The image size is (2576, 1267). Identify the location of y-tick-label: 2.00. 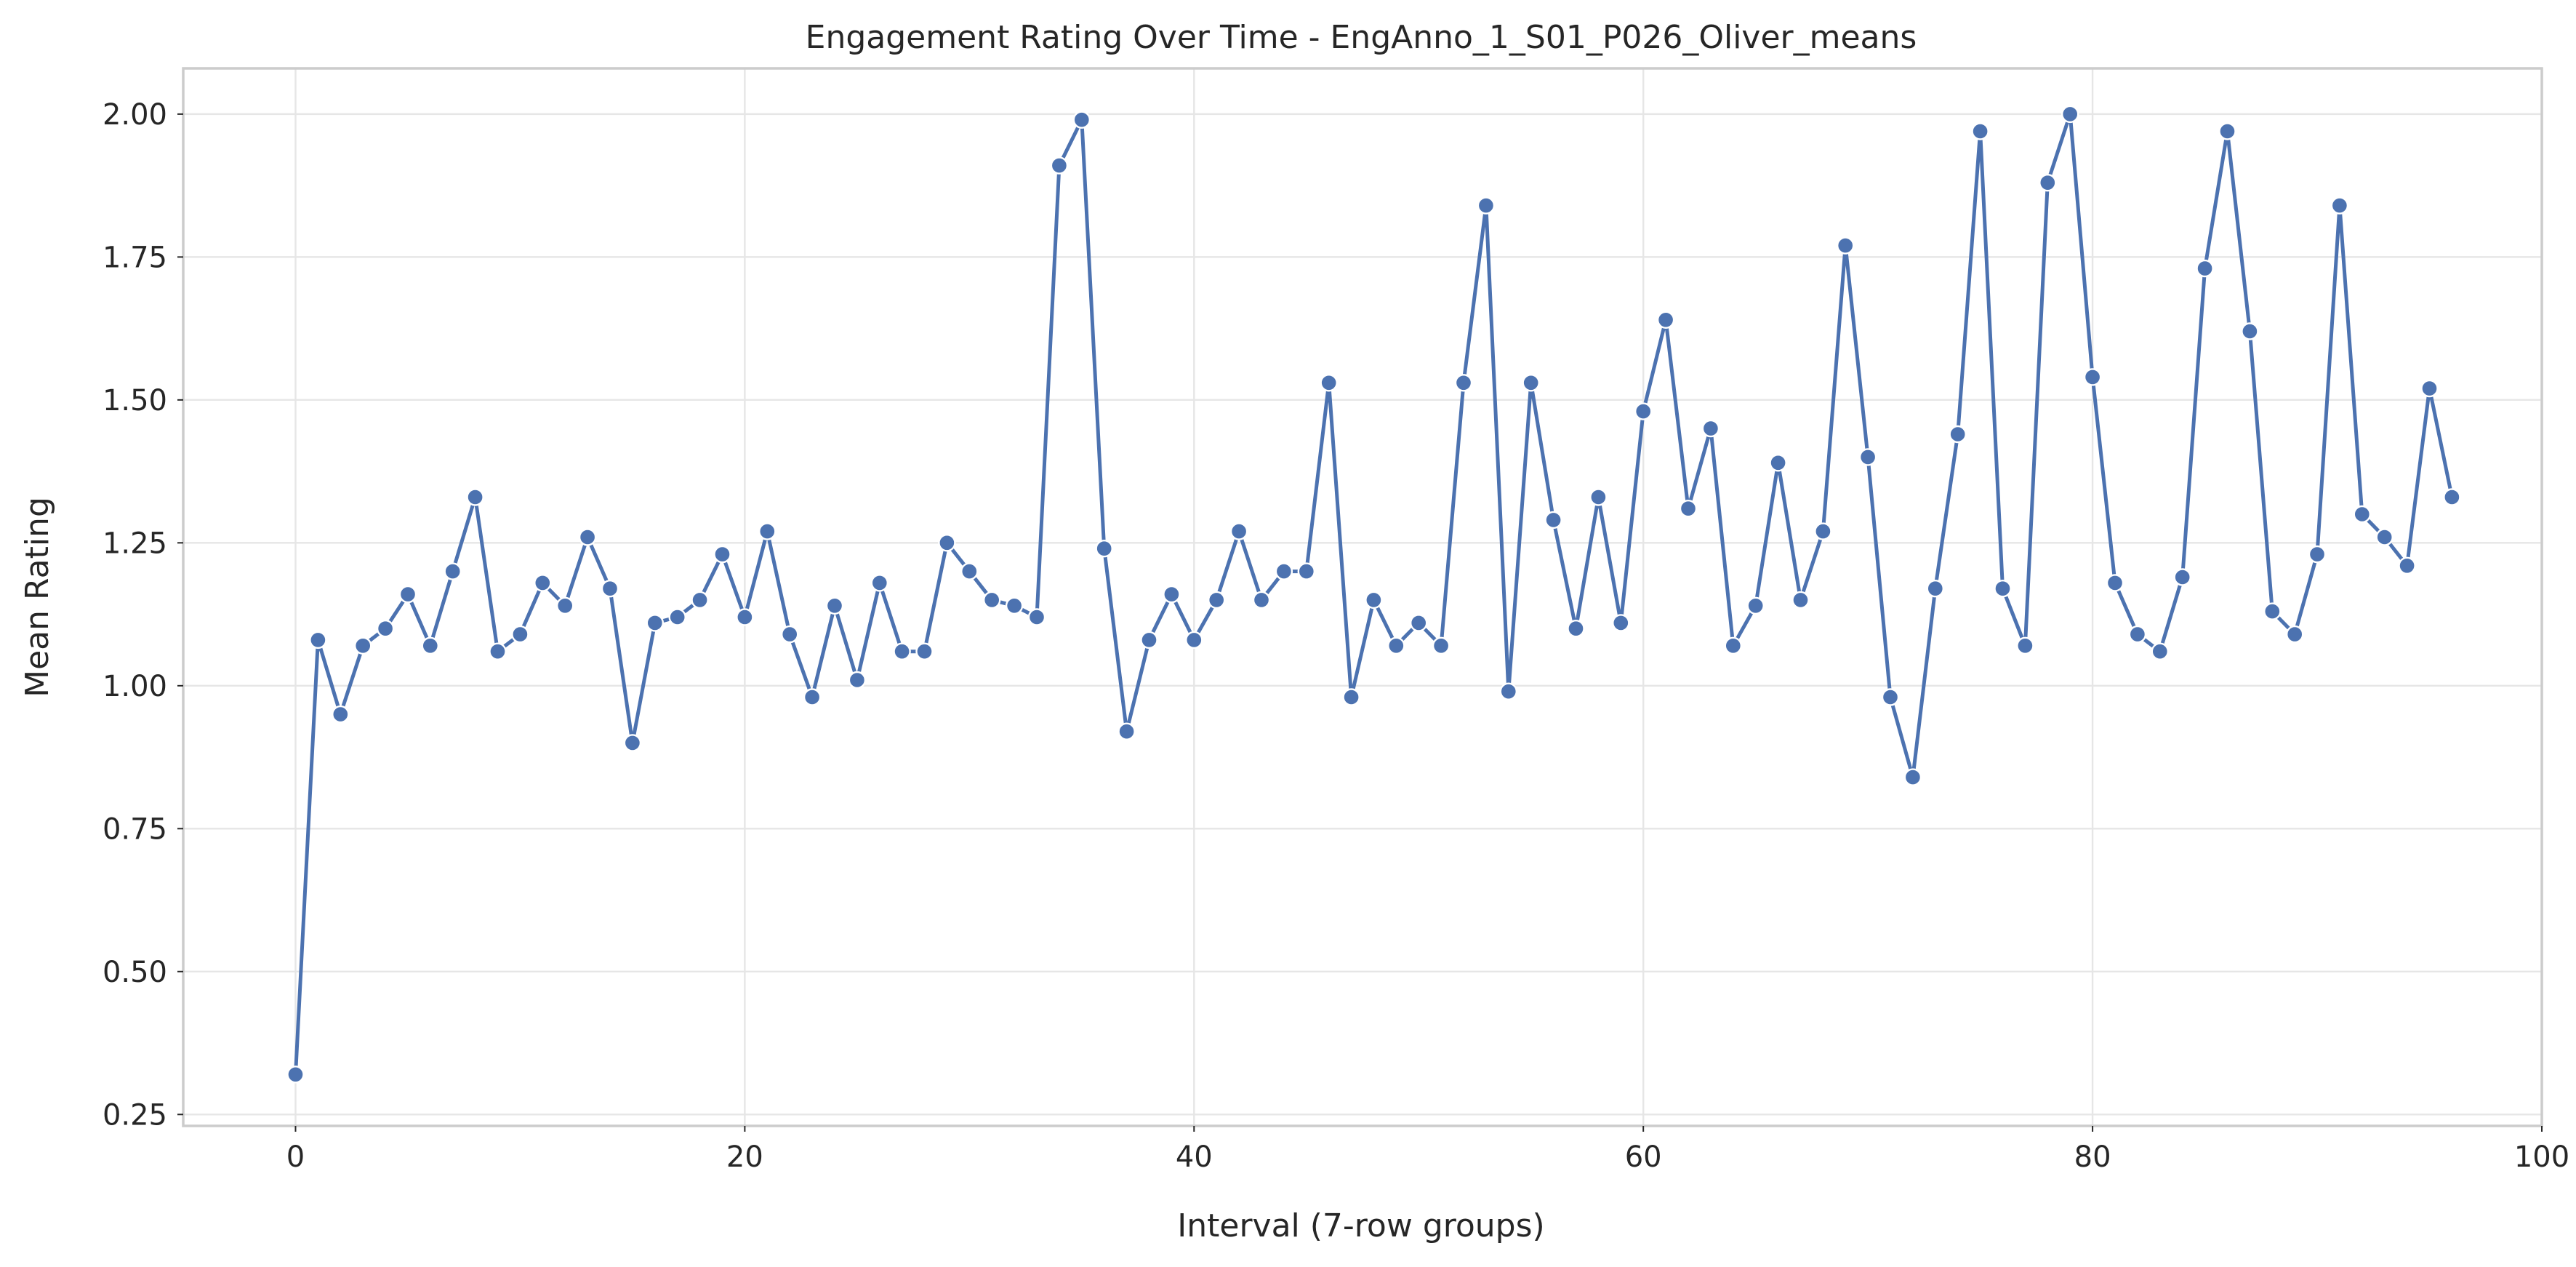
(135, 115).